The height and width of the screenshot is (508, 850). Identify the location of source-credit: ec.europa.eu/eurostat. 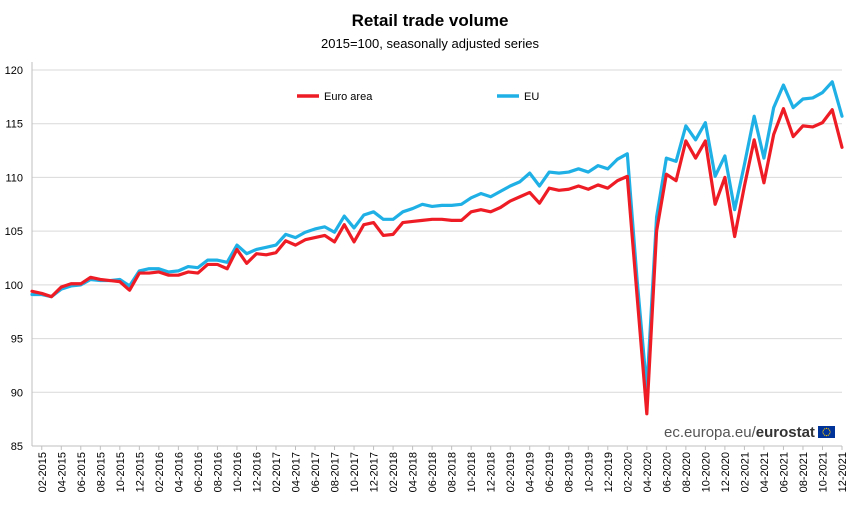
(749, 432).